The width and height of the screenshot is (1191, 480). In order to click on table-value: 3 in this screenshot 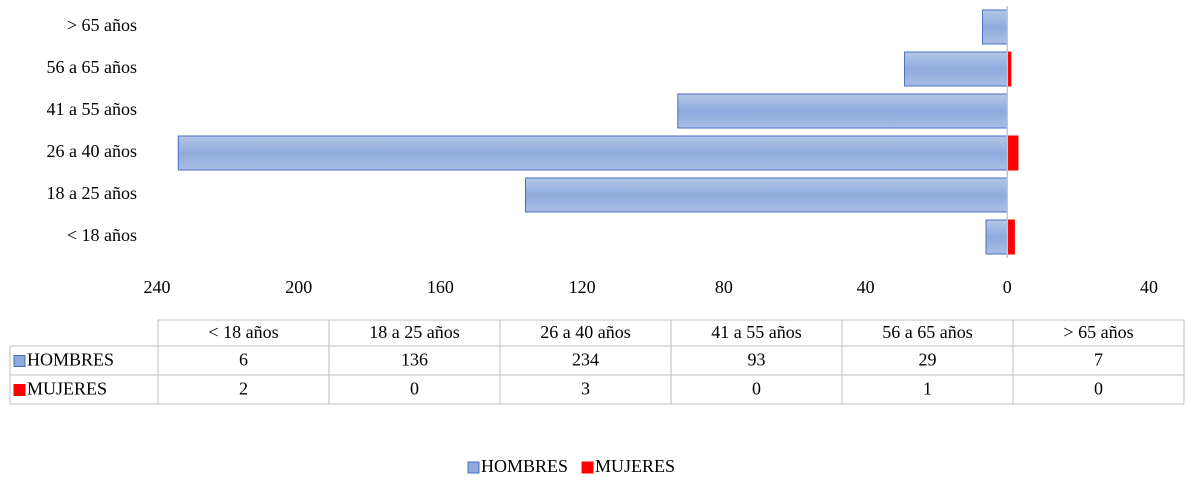, I will do `click(585, 389)`.